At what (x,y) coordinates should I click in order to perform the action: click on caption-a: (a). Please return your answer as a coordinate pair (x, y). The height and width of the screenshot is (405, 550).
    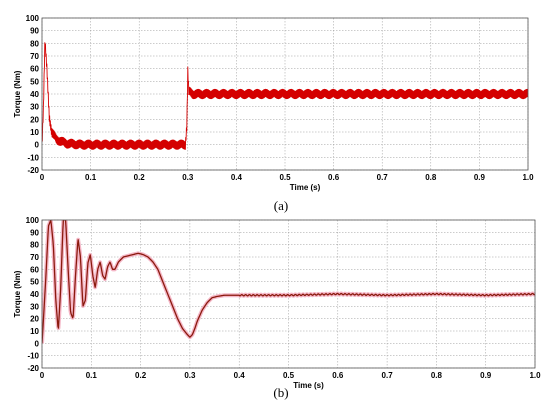
    Looking at the image, I should click on (281, 205).